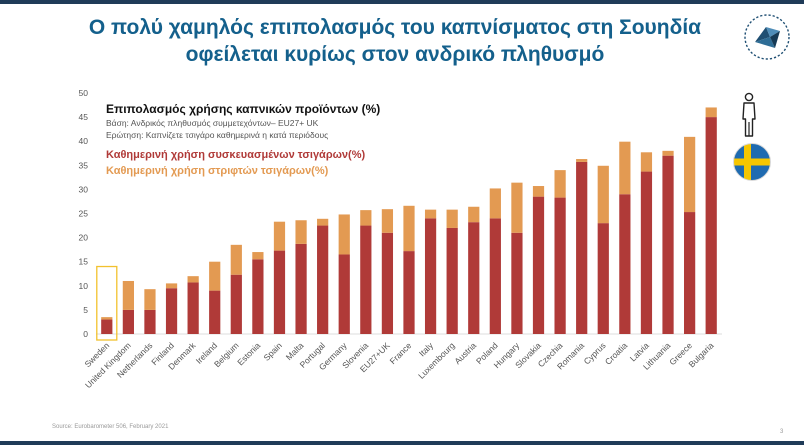 The image size is (804, 445). Describe the element at coordinates (752, 162) in the screenshot. I see `sweden-flag-icon` at that location.